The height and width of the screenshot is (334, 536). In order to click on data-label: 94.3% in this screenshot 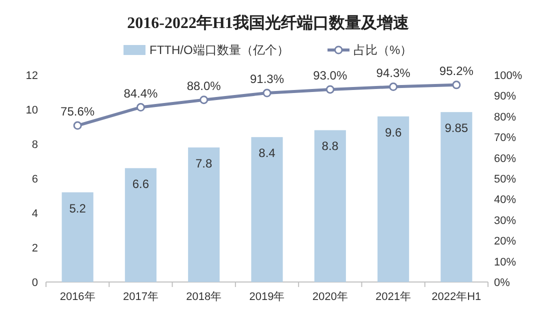, I will do `click(393, 73)`.